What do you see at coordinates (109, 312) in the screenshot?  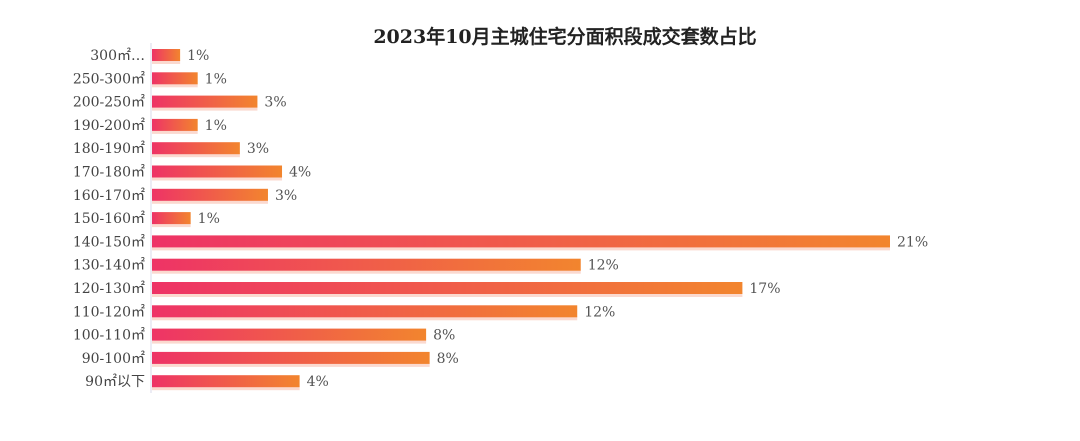 I see `category-label: 110-120㎡` at bounding box center [109, 312].